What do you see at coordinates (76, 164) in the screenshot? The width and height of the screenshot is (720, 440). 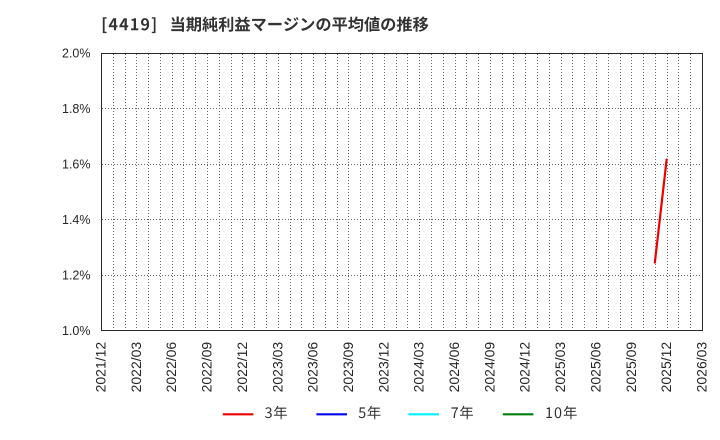 I see `svg-text: 1.6%` at bounding box center [76, 164].